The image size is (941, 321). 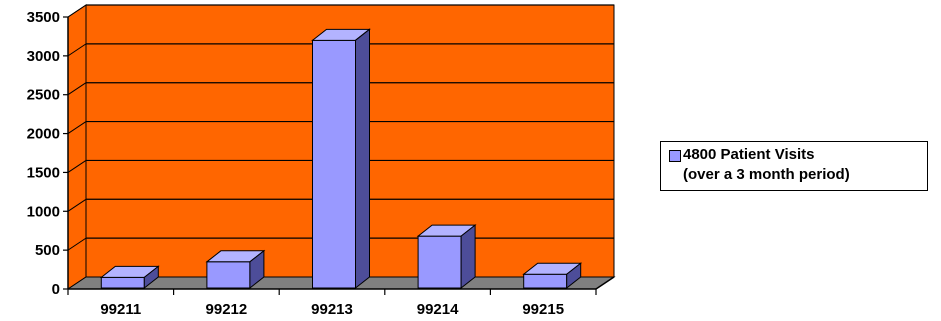 I want to click on y-tick-label: 2500, so click(x=43, y=95).